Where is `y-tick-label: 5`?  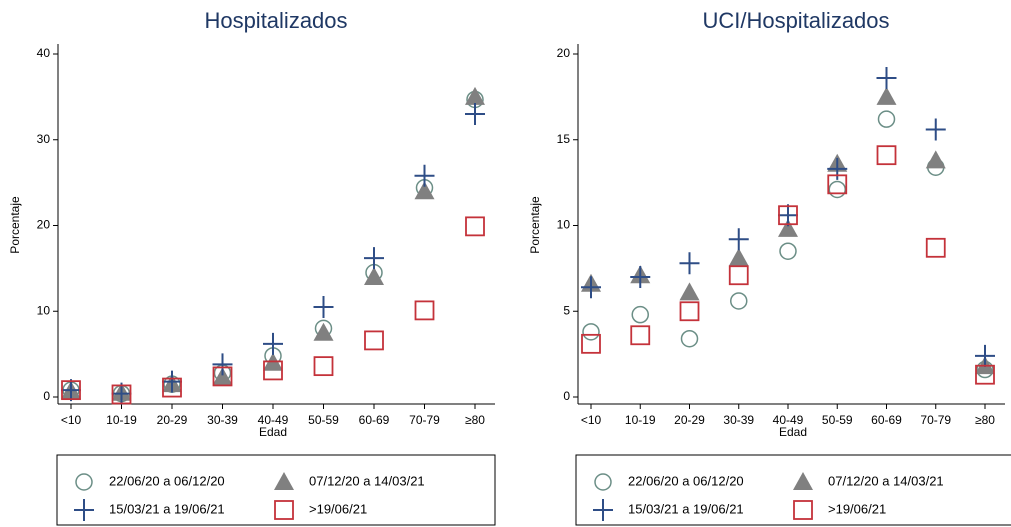
y-tick-label: 5 is located at coordinates (566, 310).